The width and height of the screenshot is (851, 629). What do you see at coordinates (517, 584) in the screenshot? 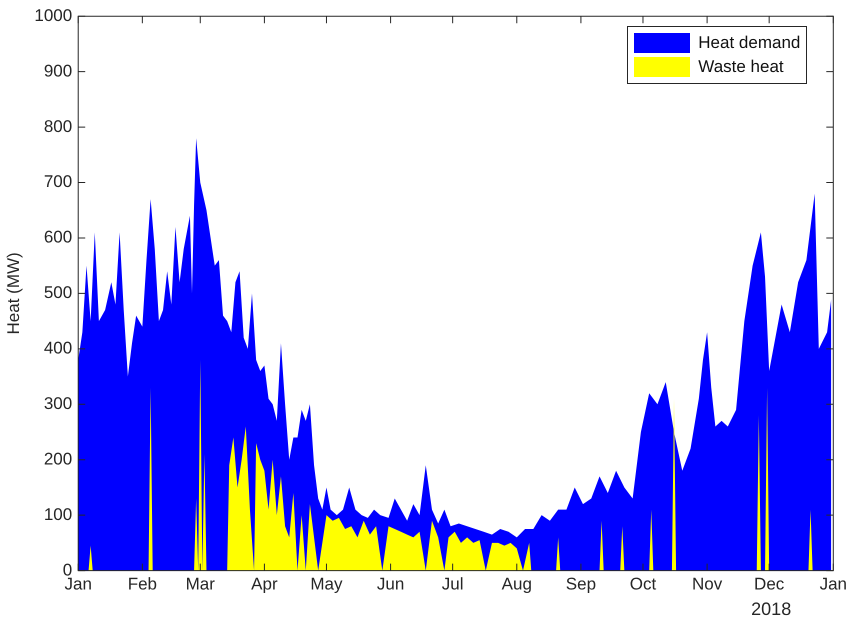
I see `x-tick-label: Aug` at bounding box center [517, 584].